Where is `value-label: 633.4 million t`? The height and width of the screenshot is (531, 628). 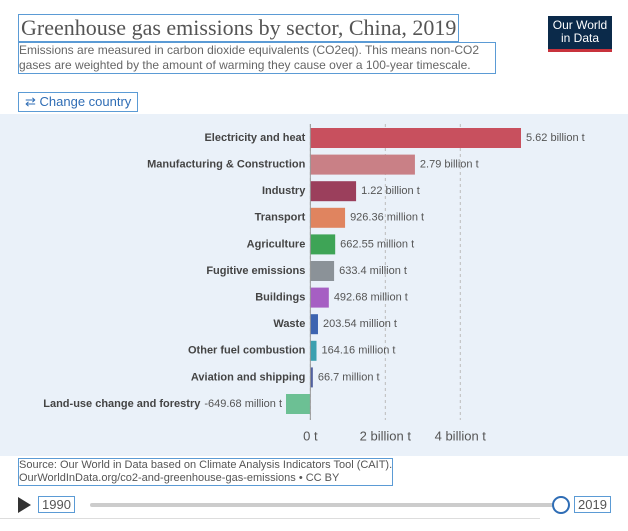
value-label: 633.4 million t is located at coordinates (373, 271).